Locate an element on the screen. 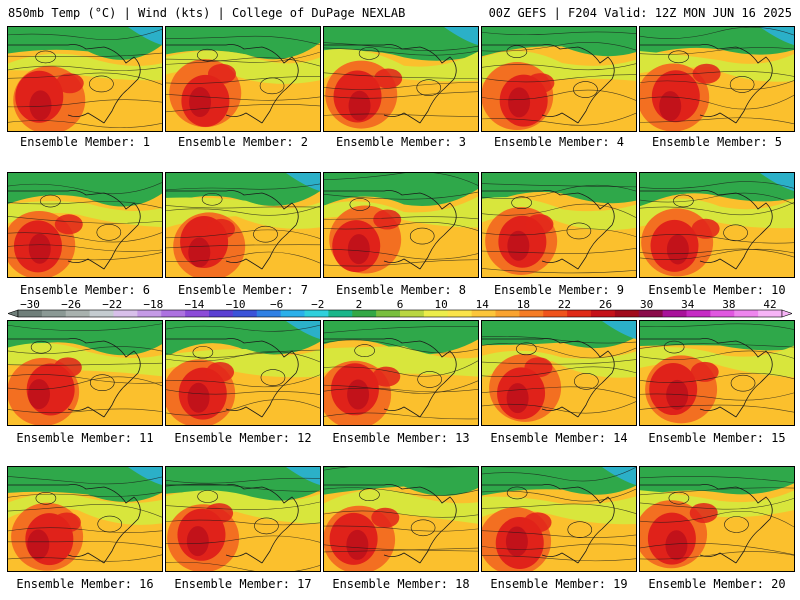 The height and width of the screenshot is (600, 800). ensemble-member-label: Ensemble Member: 15 is located at coordinates (717, 438).